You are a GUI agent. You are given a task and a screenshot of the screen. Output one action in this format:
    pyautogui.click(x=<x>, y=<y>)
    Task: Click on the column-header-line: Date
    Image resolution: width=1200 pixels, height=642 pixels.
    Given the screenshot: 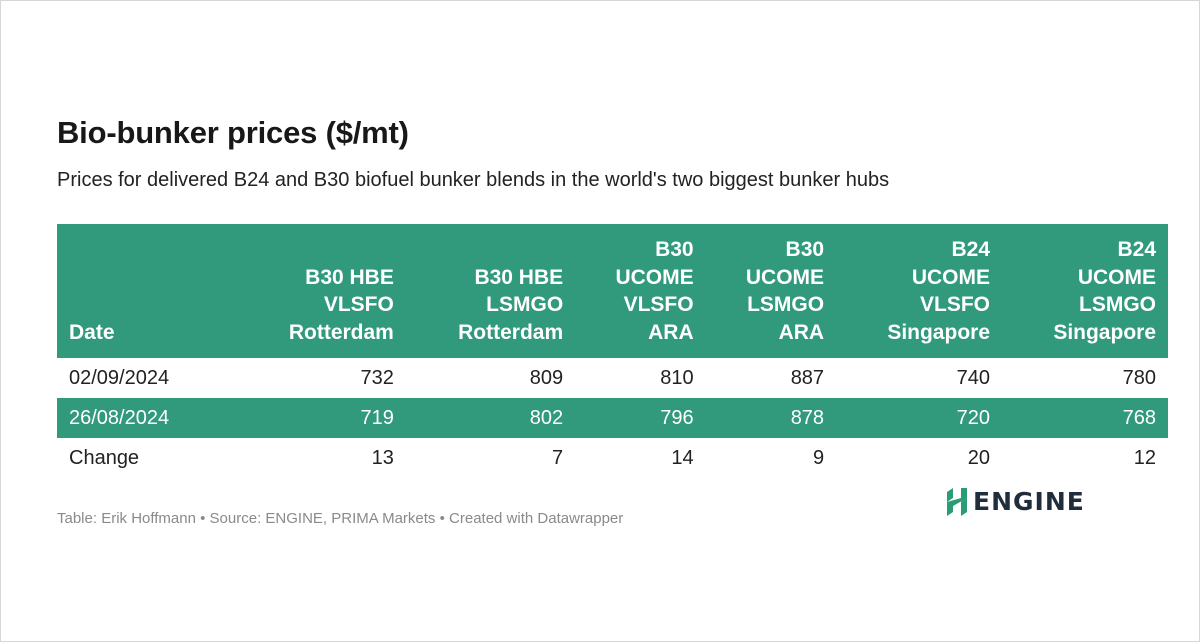 What is the action you would take?
    pyautogui.click(x=92, y=332)
    